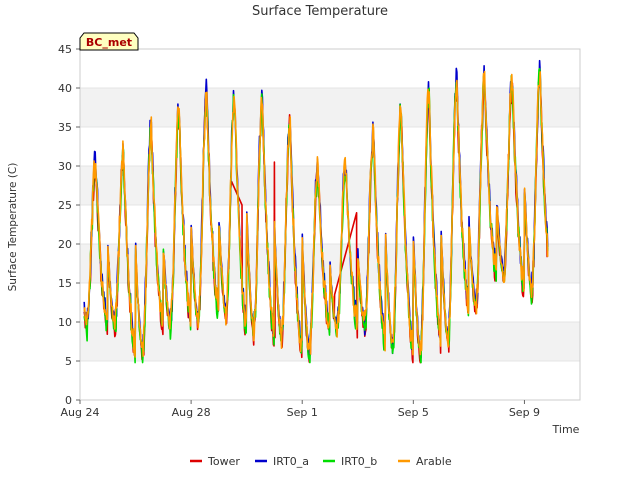 This screenshot has width=640, height=484. I want to click on x-tick-label: Sep 9, so click(524, 412).